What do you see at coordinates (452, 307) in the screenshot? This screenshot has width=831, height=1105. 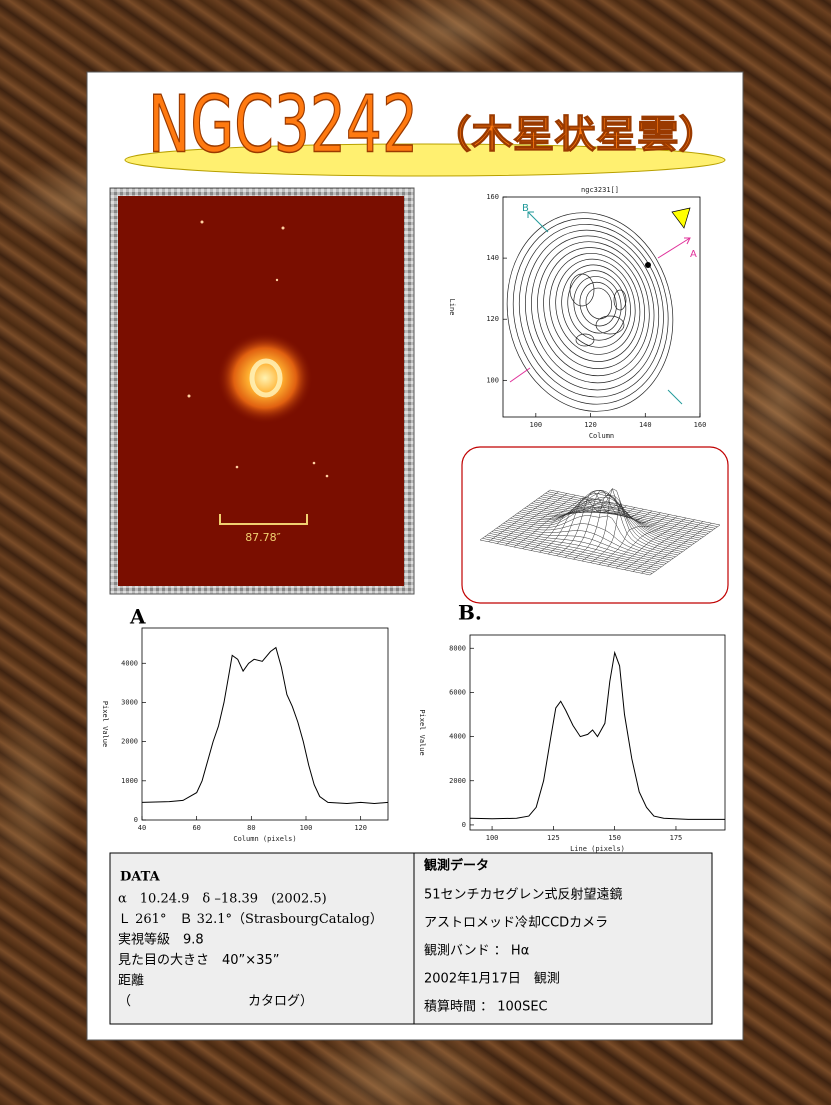 I see `y-axis-label: Line` at bounding box center [452, 307].